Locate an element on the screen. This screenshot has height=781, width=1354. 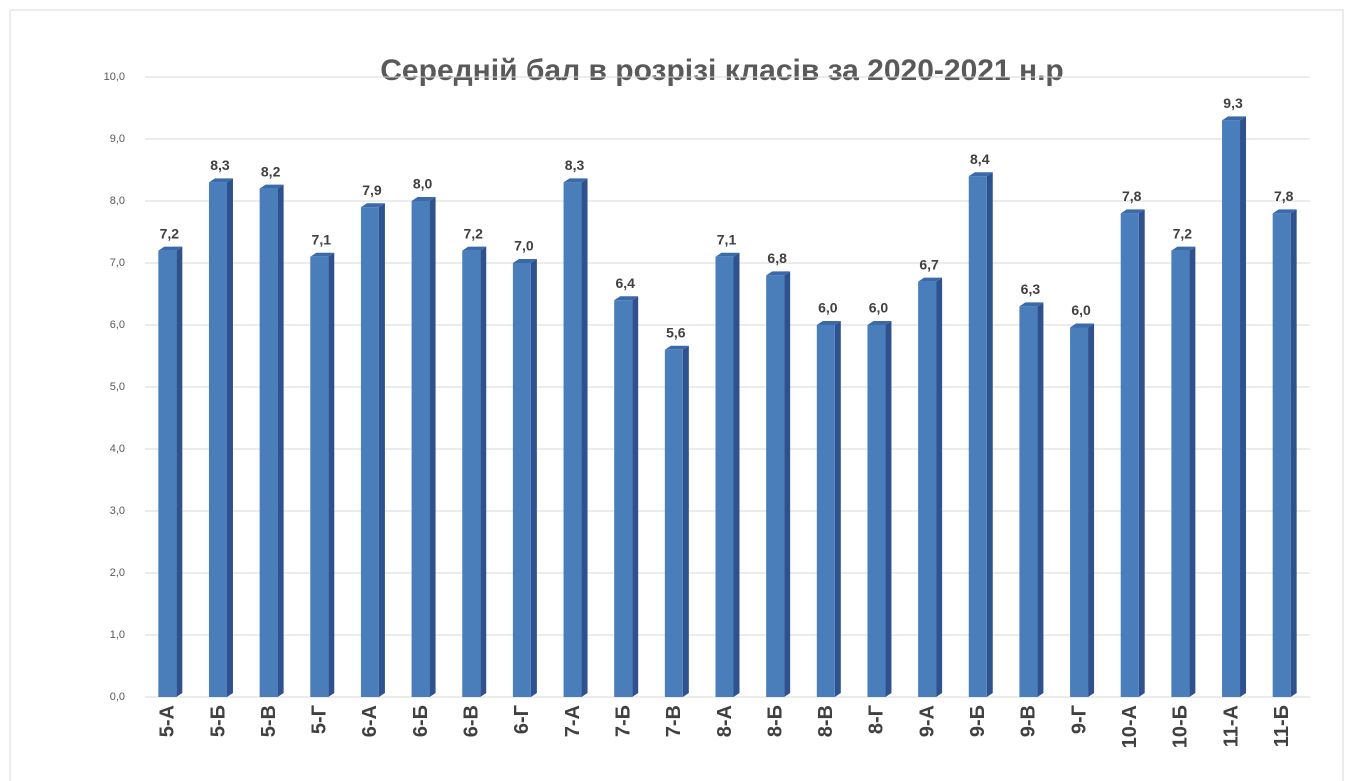
x-tick-label: 9-В is located at coordinates (1029, 721).